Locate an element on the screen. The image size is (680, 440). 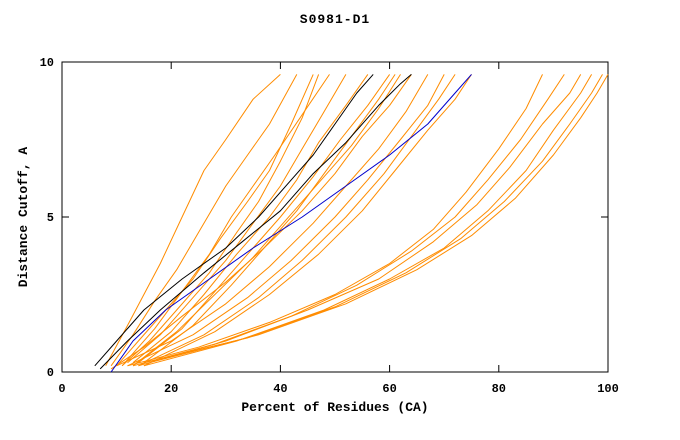
y-tick-label: 5 is located at coordinates (50, 218).